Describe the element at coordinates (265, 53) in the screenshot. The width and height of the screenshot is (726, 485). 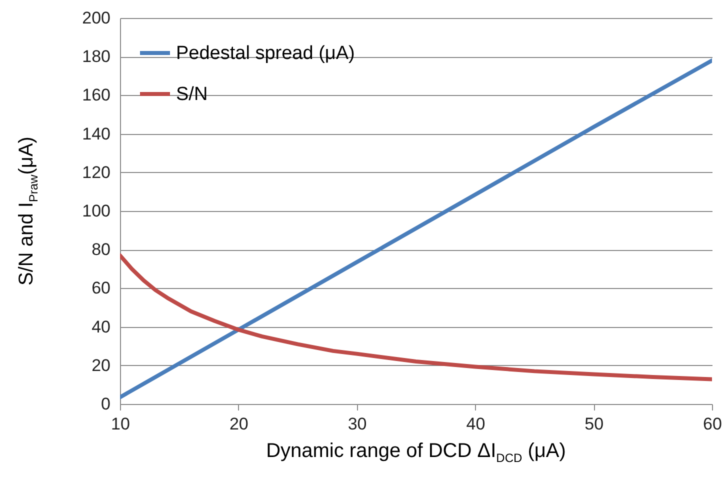
I see `legend-label: Pedestal spread (μA)` at that location.